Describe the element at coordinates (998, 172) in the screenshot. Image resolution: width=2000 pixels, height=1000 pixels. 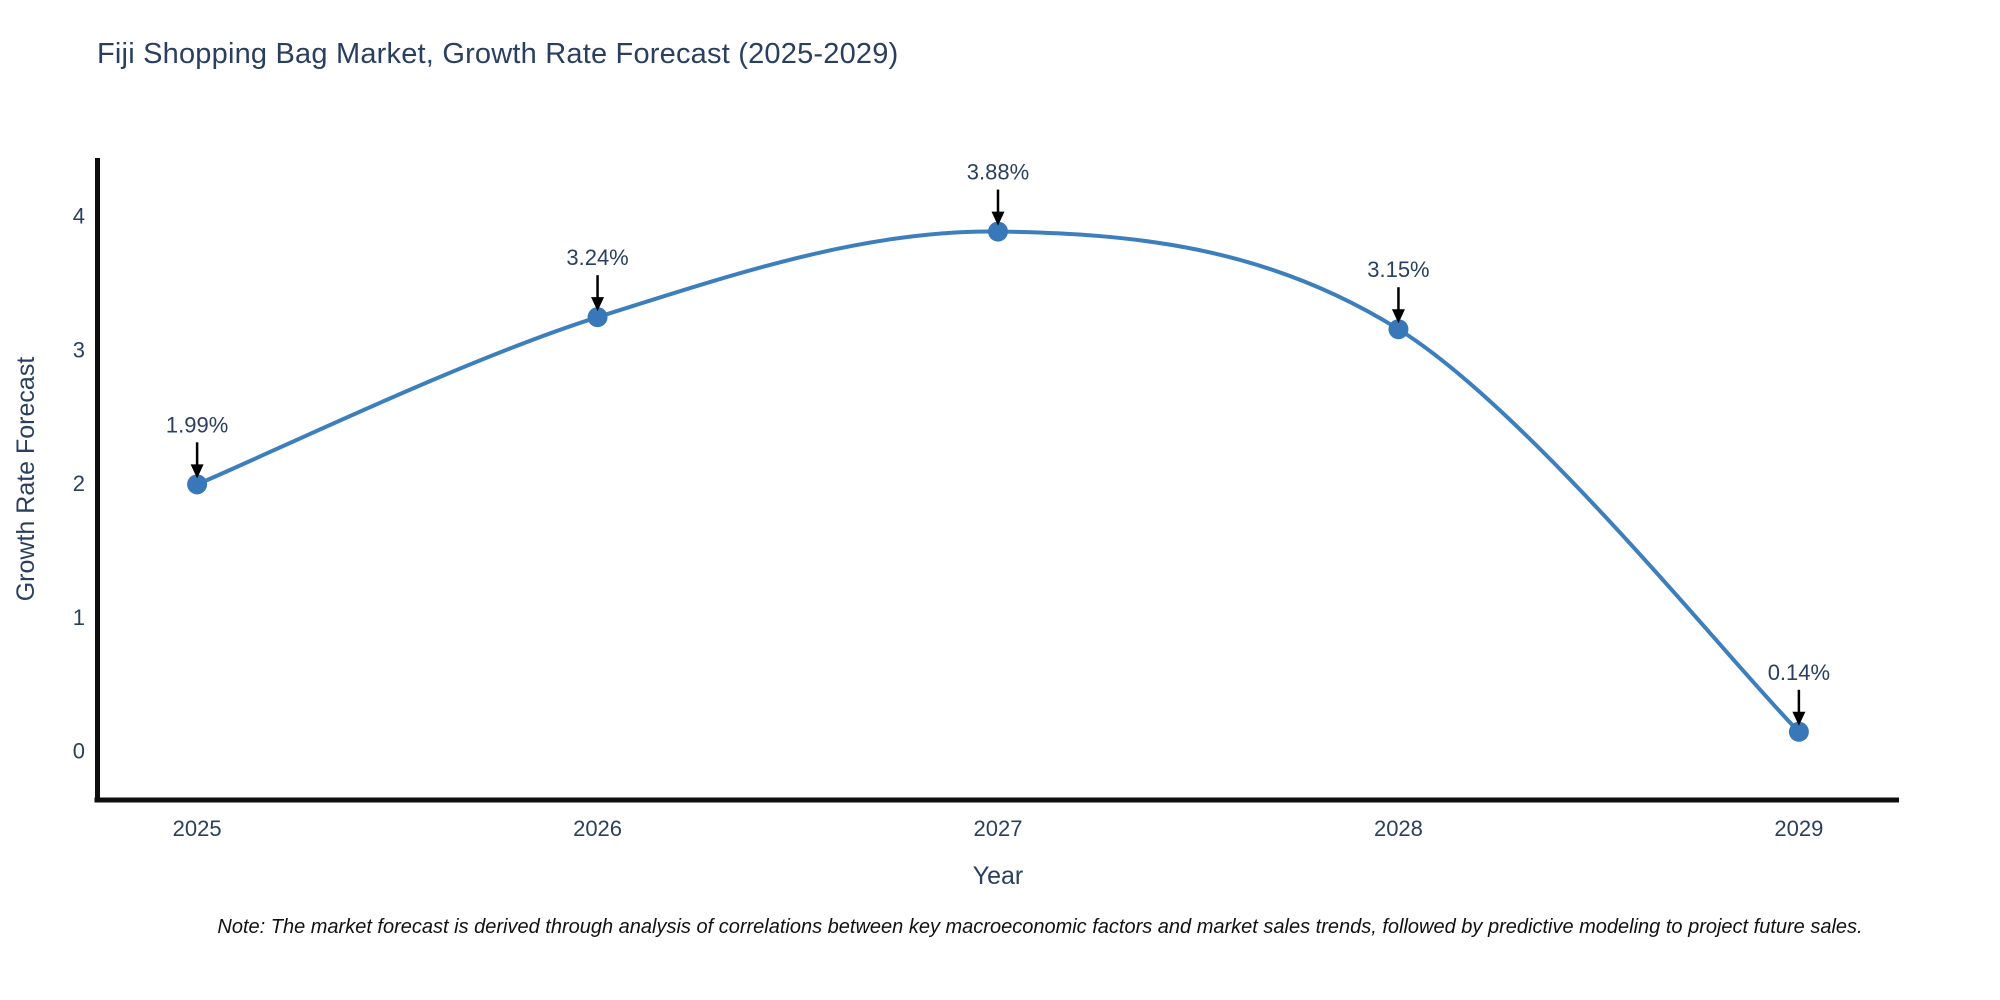
I see `point-annotation-label: 3.88%` at that location.